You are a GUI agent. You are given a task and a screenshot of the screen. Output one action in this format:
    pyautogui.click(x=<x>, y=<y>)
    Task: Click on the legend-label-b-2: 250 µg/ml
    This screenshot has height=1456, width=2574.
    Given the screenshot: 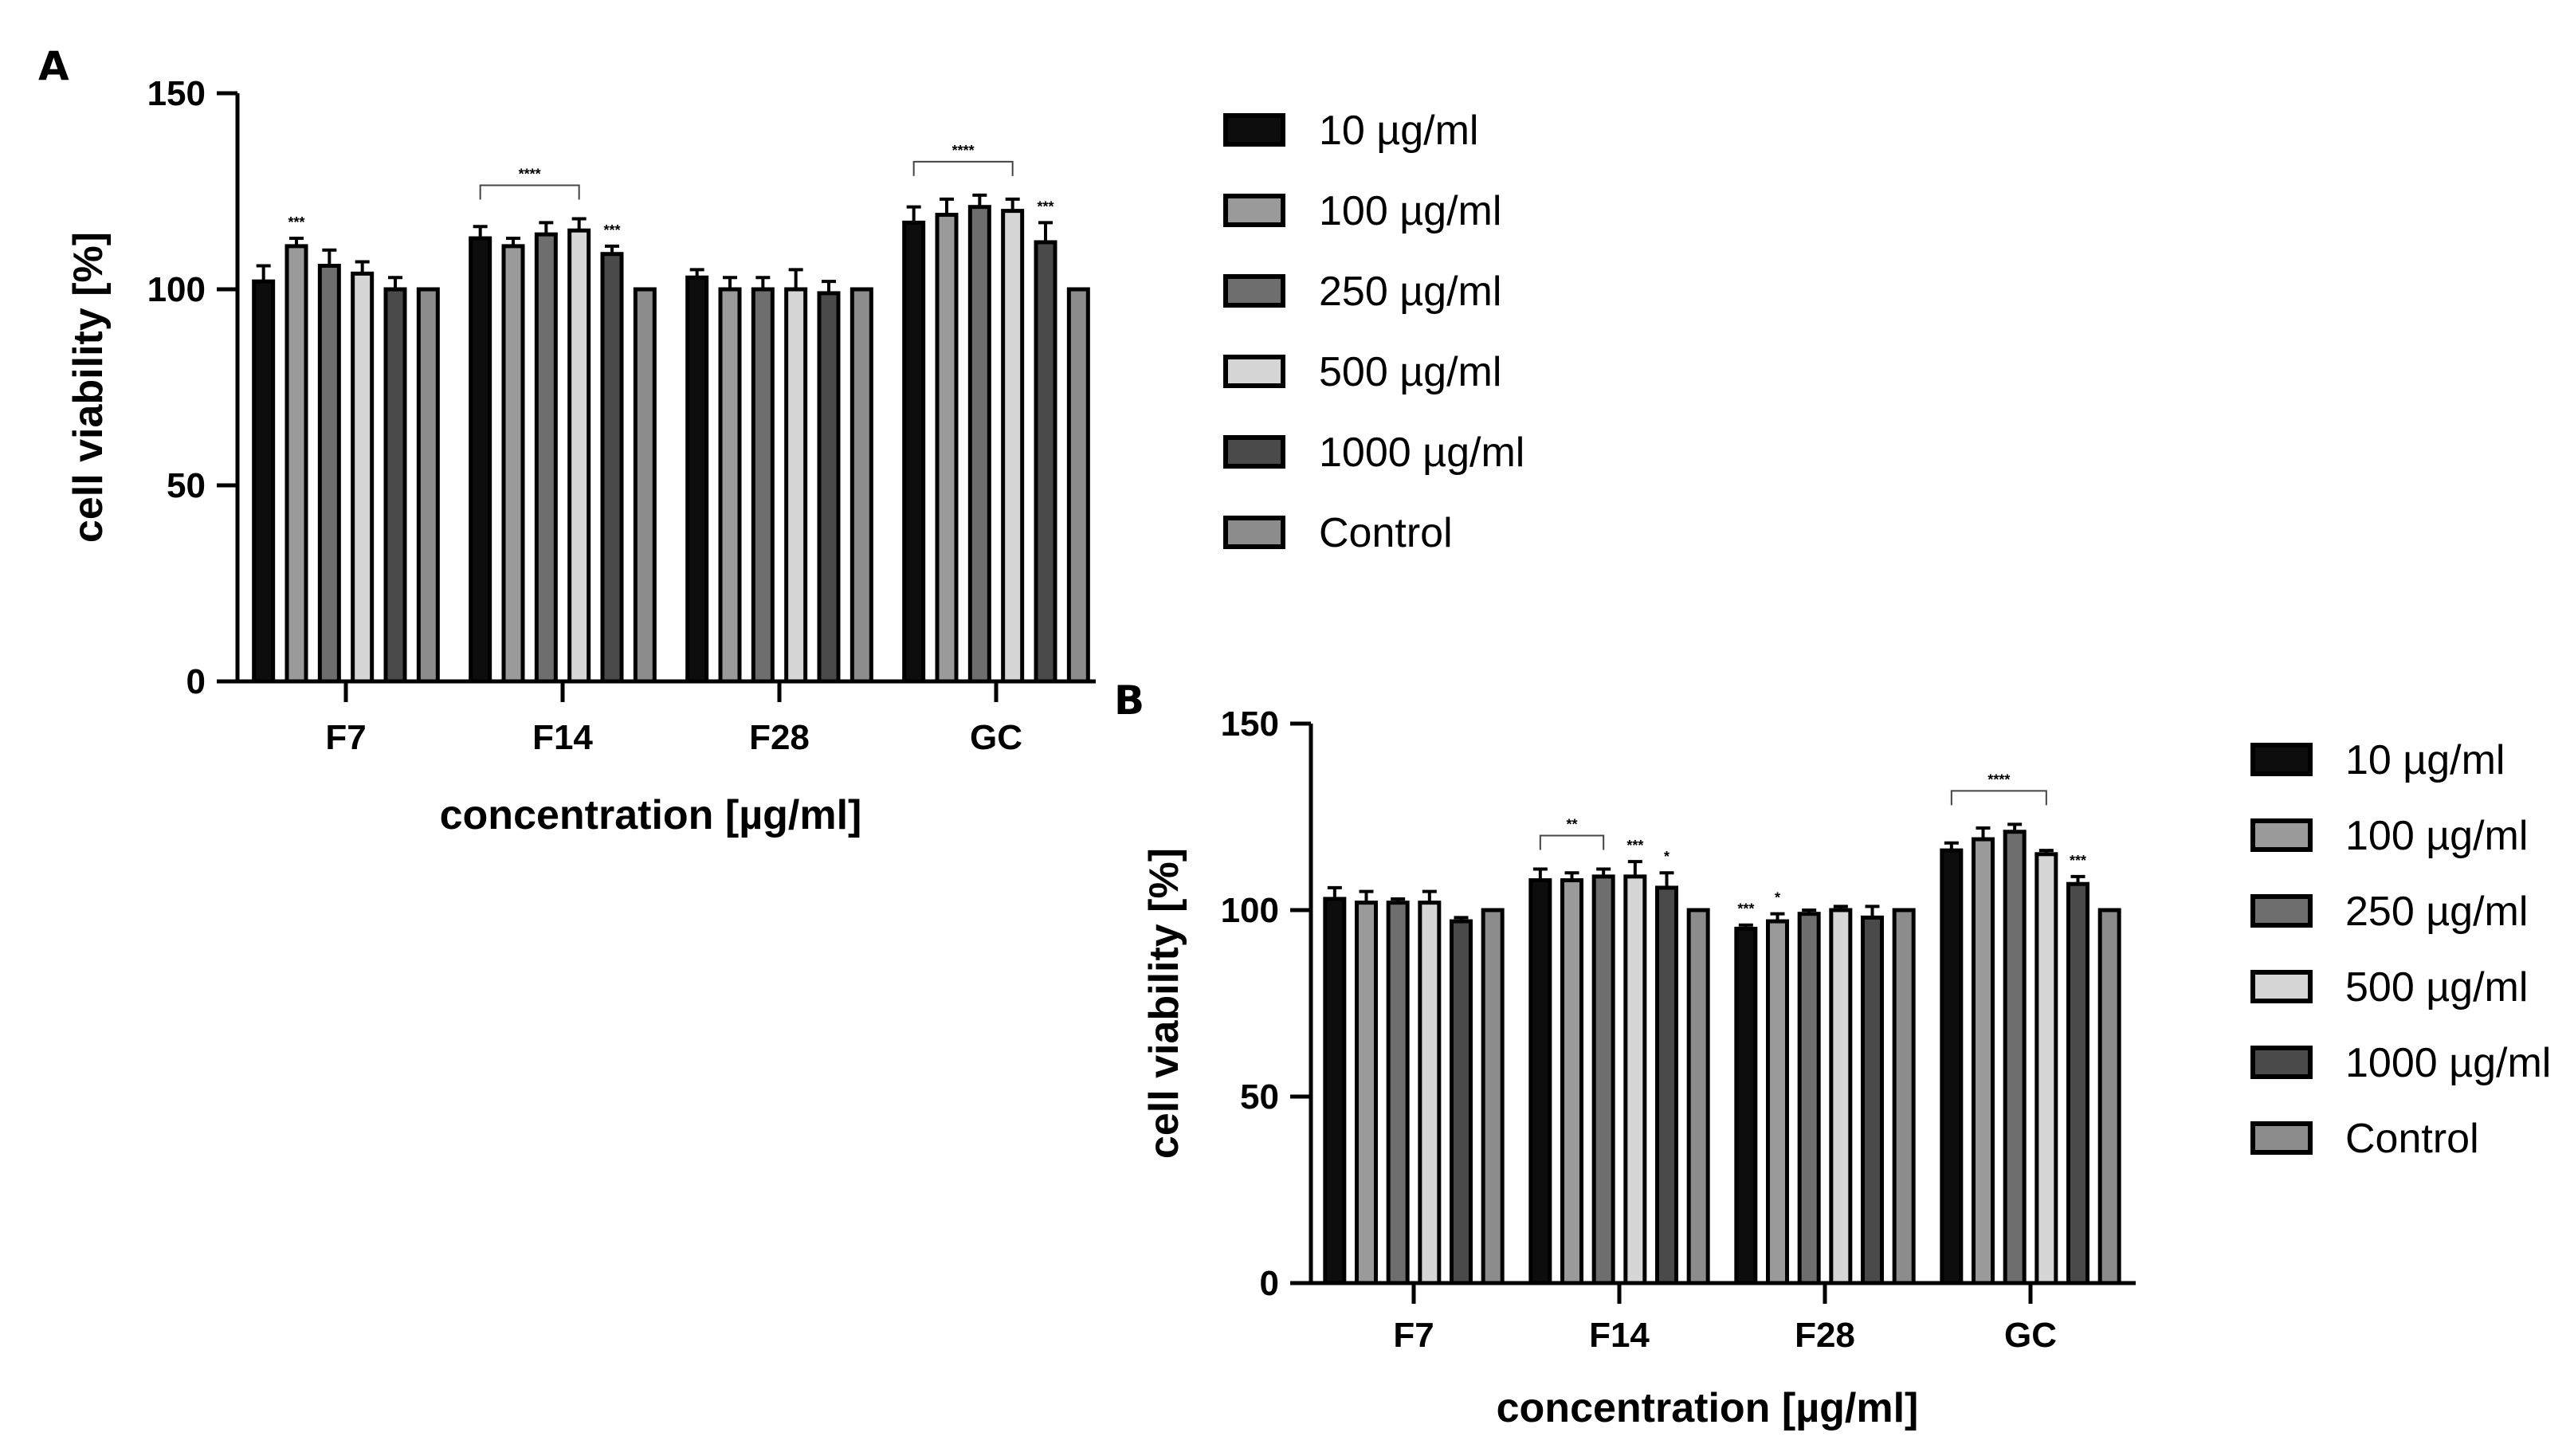 What is the action you would take?
    pyautogui.click(x=2436, y=912)
    